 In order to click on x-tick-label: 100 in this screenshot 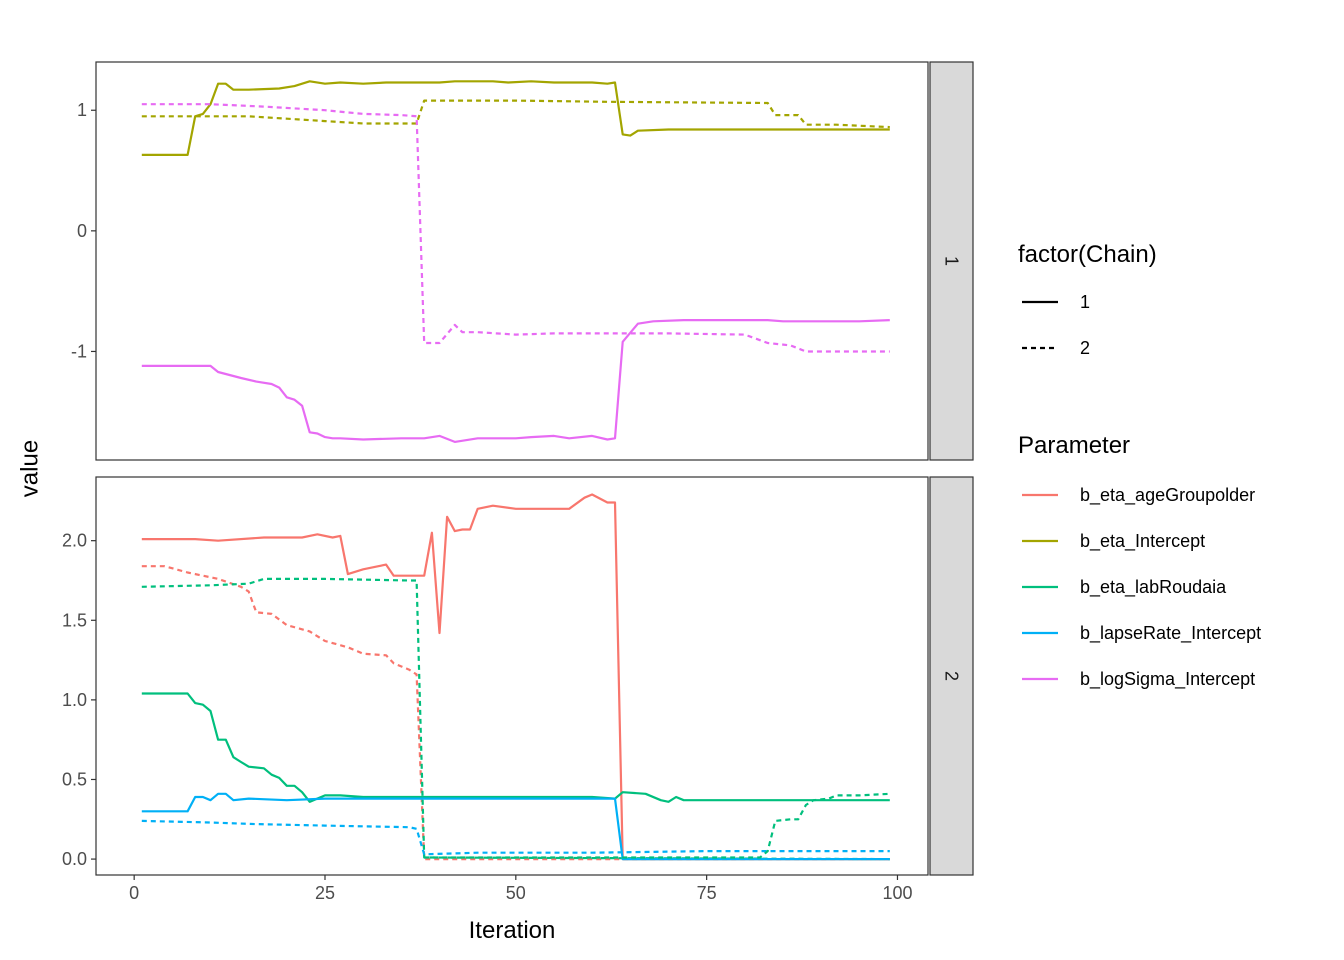, I will do `click(897, 893)`.